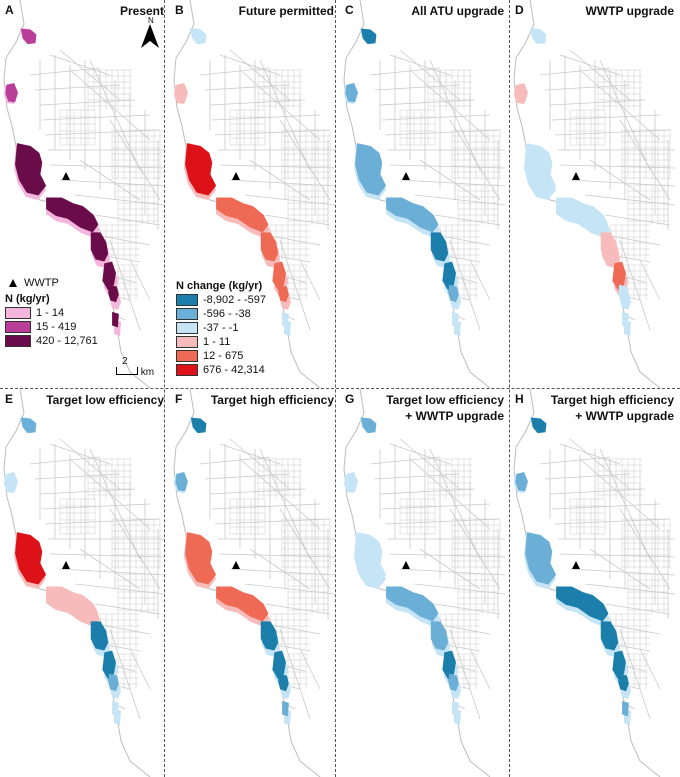 The image size is (680, 777). Describe the element at coordinates (350, 399) in the screenshot. I see `panel-label: G` at that location.